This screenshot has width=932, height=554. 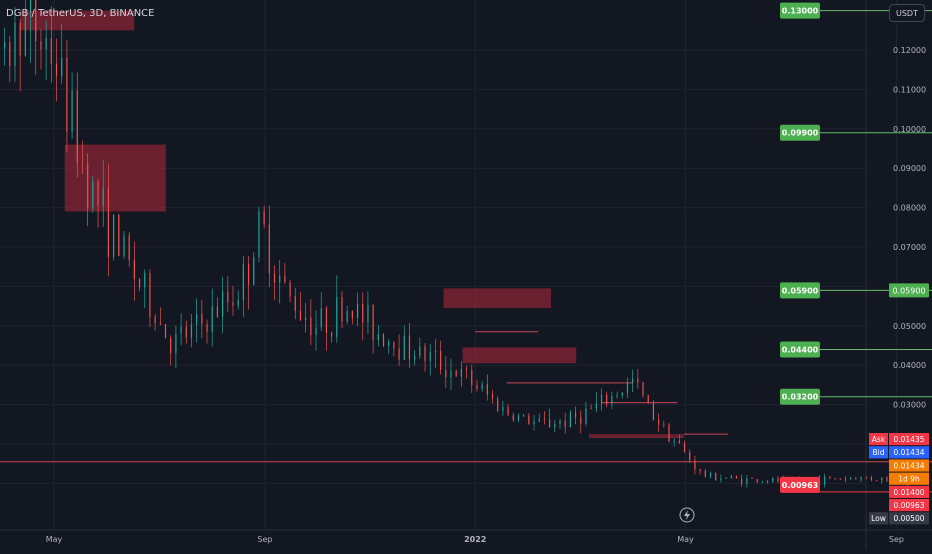 What do you see at coordinates (687, 515) in the screenshot?
I see `lightning-icon-glyph` at bounding box center [687, 515].